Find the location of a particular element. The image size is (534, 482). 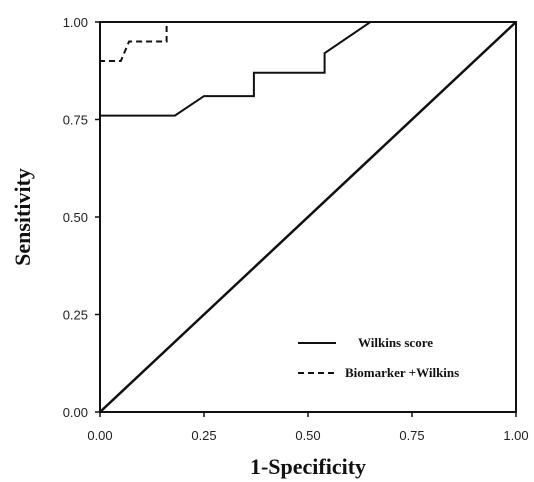

legend-label-wilkins: Wilkins score is located at coordinates (395, 342).